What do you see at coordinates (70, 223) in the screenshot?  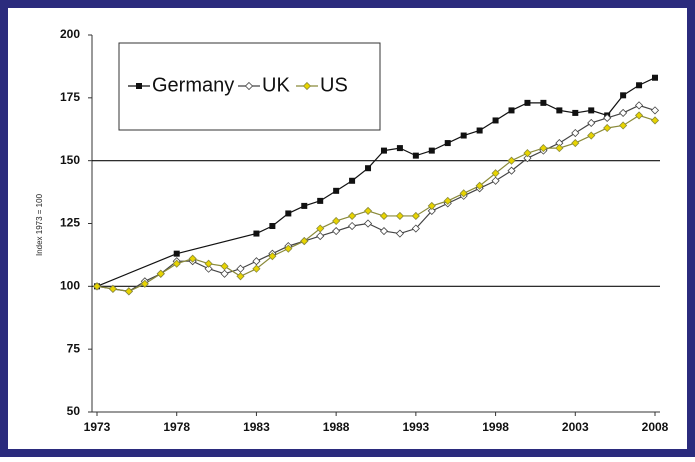 I see `y-tick-label: 125` at bounding box center [70, 223].